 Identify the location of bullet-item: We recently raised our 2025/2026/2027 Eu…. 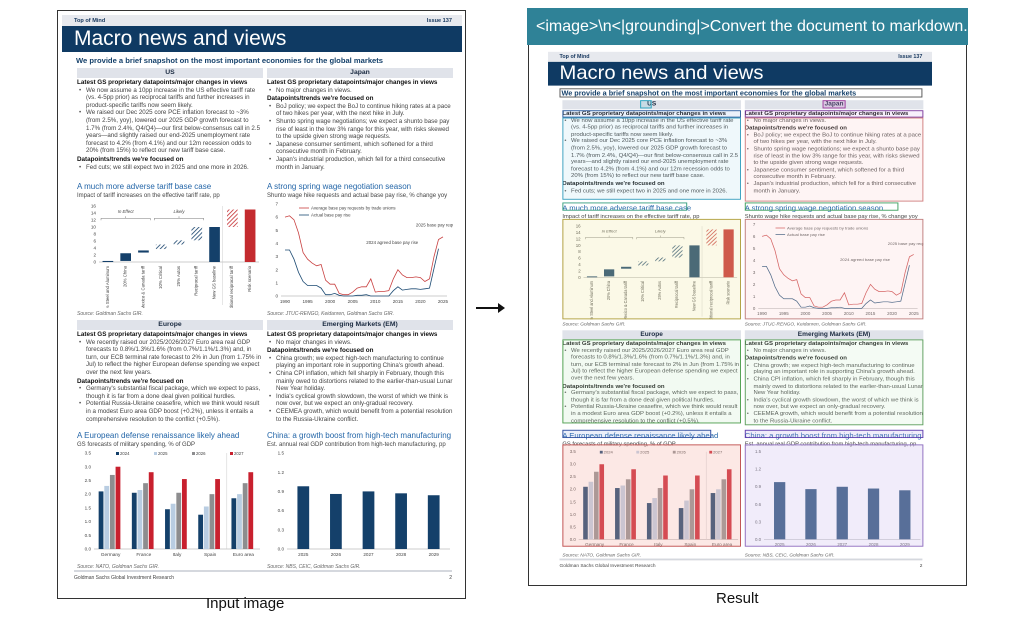
(170, 358).